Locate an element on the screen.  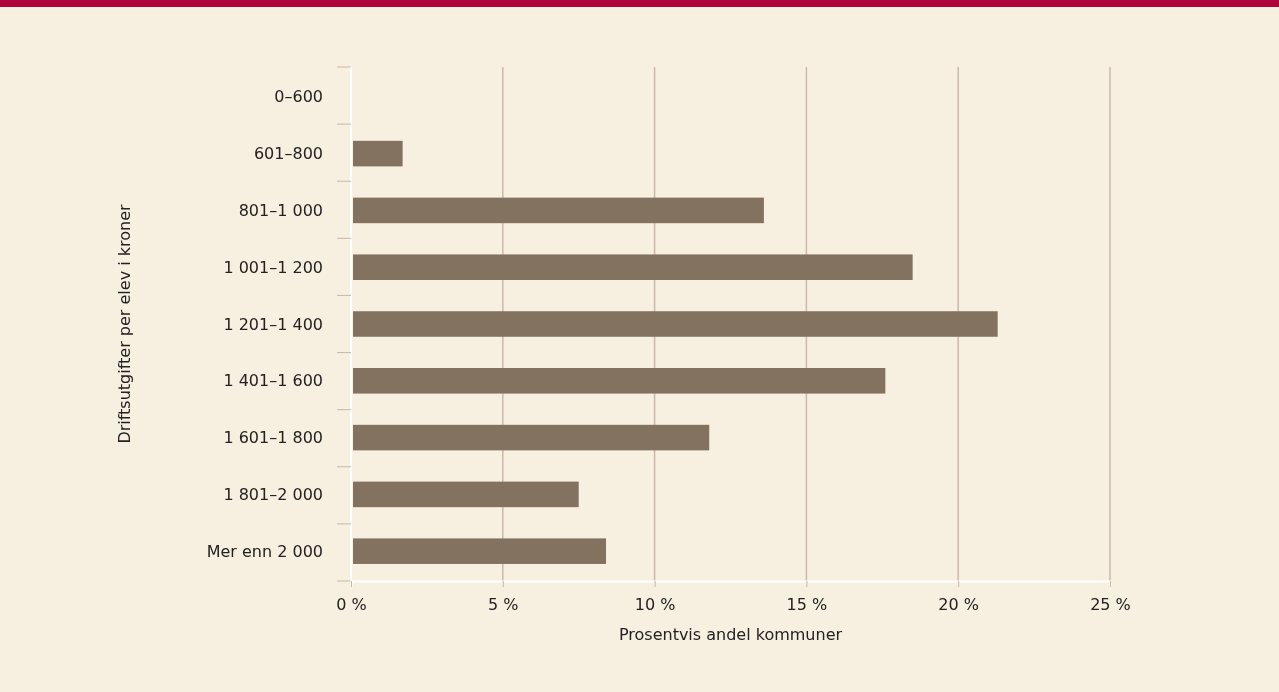
x-tick-label: 5 % is located at coordinates (503, 605).